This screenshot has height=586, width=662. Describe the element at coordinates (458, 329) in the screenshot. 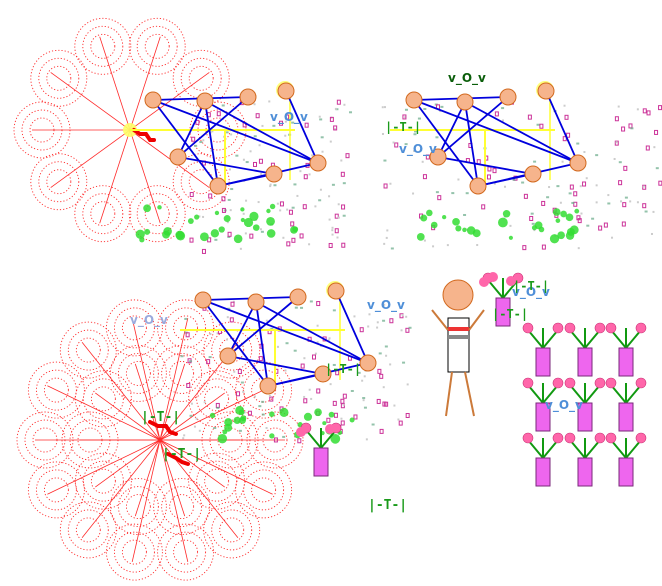

I see `stripe` at that location.